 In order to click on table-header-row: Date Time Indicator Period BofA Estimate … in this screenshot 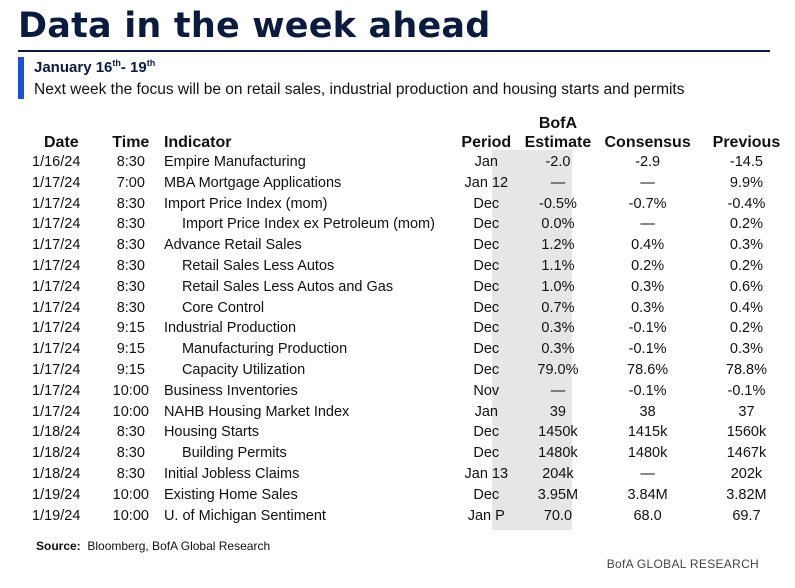, I will do `click(413, 132)`.